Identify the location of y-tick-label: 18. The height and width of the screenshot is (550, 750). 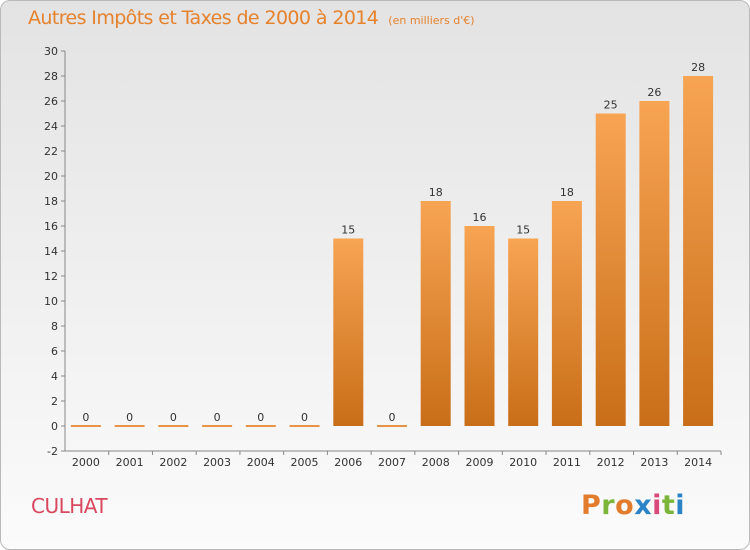
(51, 201).